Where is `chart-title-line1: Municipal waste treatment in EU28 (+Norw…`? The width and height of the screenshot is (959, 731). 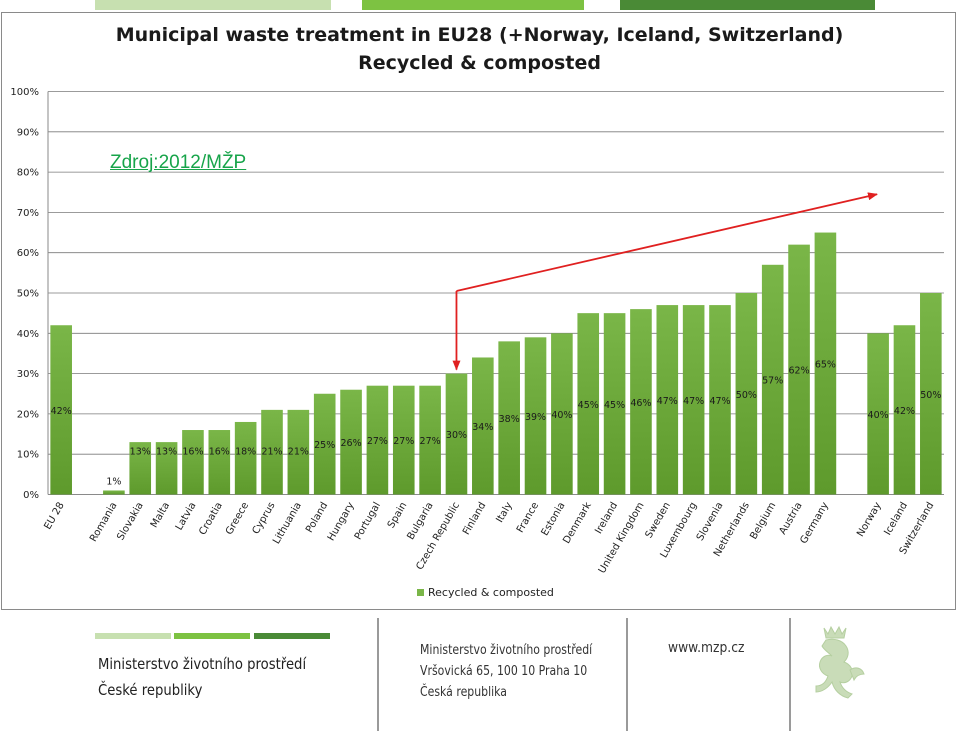 chart-title-line1: Municipal waste treatment in EU28 (+Norw… is located at coordinates (479, 35).